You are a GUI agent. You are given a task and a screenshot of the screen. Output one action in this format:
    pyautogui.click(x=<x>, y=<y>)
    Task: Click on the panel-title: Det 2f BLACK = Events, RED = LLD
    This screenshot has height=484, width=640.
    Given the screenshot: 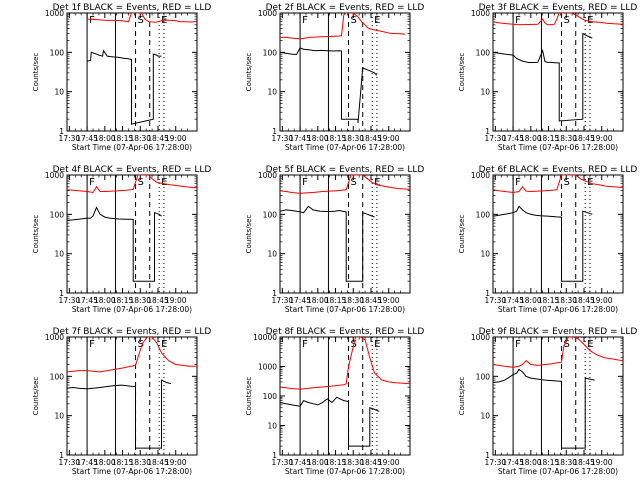 What is the action you would take?
    pyautogui.click(x=345, y=8)
    